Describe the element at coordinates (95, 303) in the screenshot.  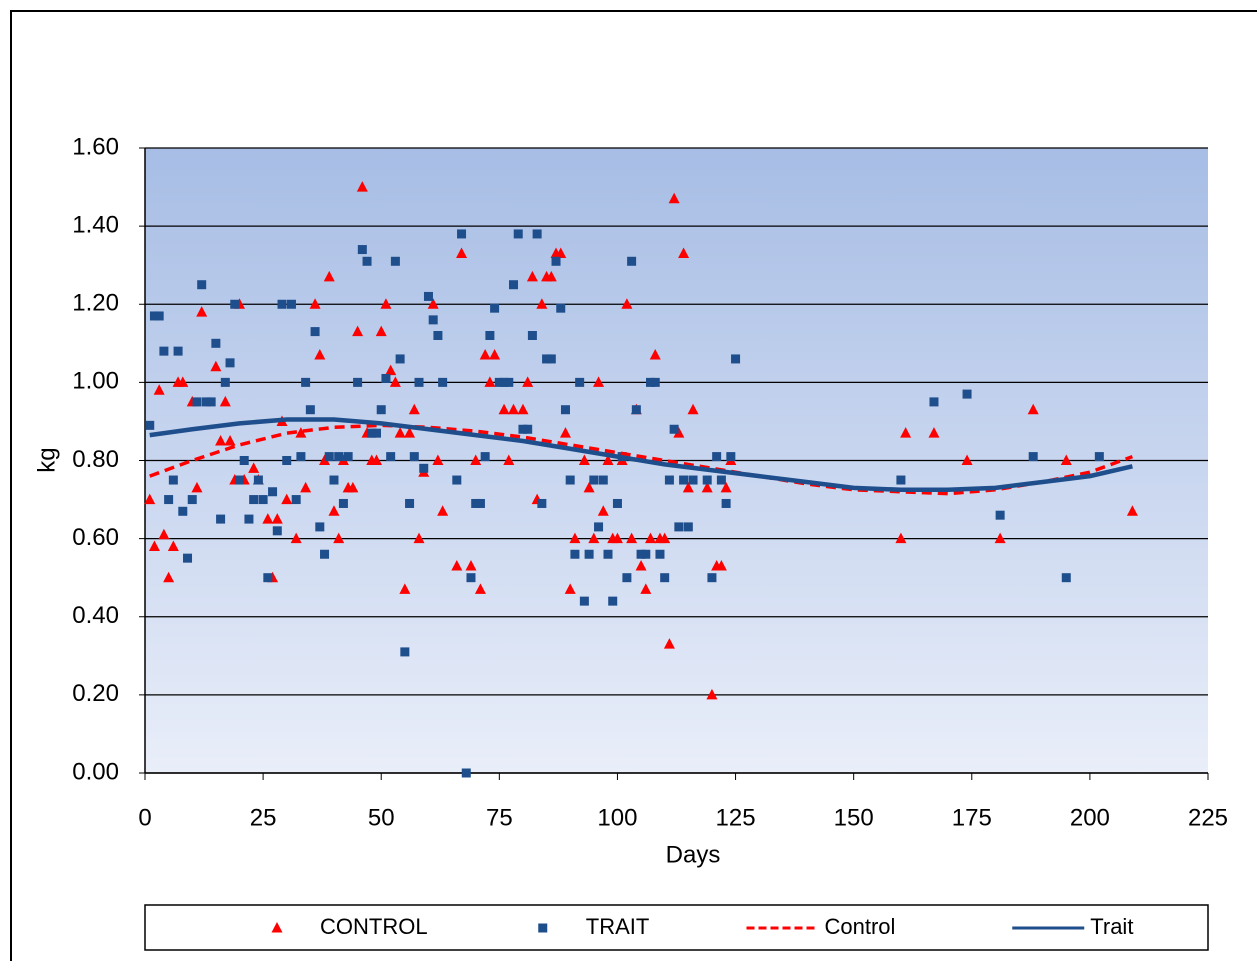
I see `y-tick-label: 1.20` at that location.